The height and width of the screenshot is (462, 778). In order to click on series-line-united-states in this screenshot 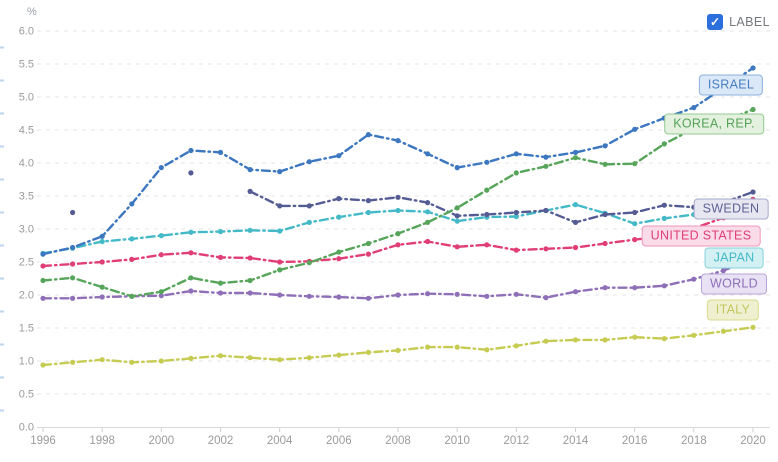, I will do `click(398, 232)`.